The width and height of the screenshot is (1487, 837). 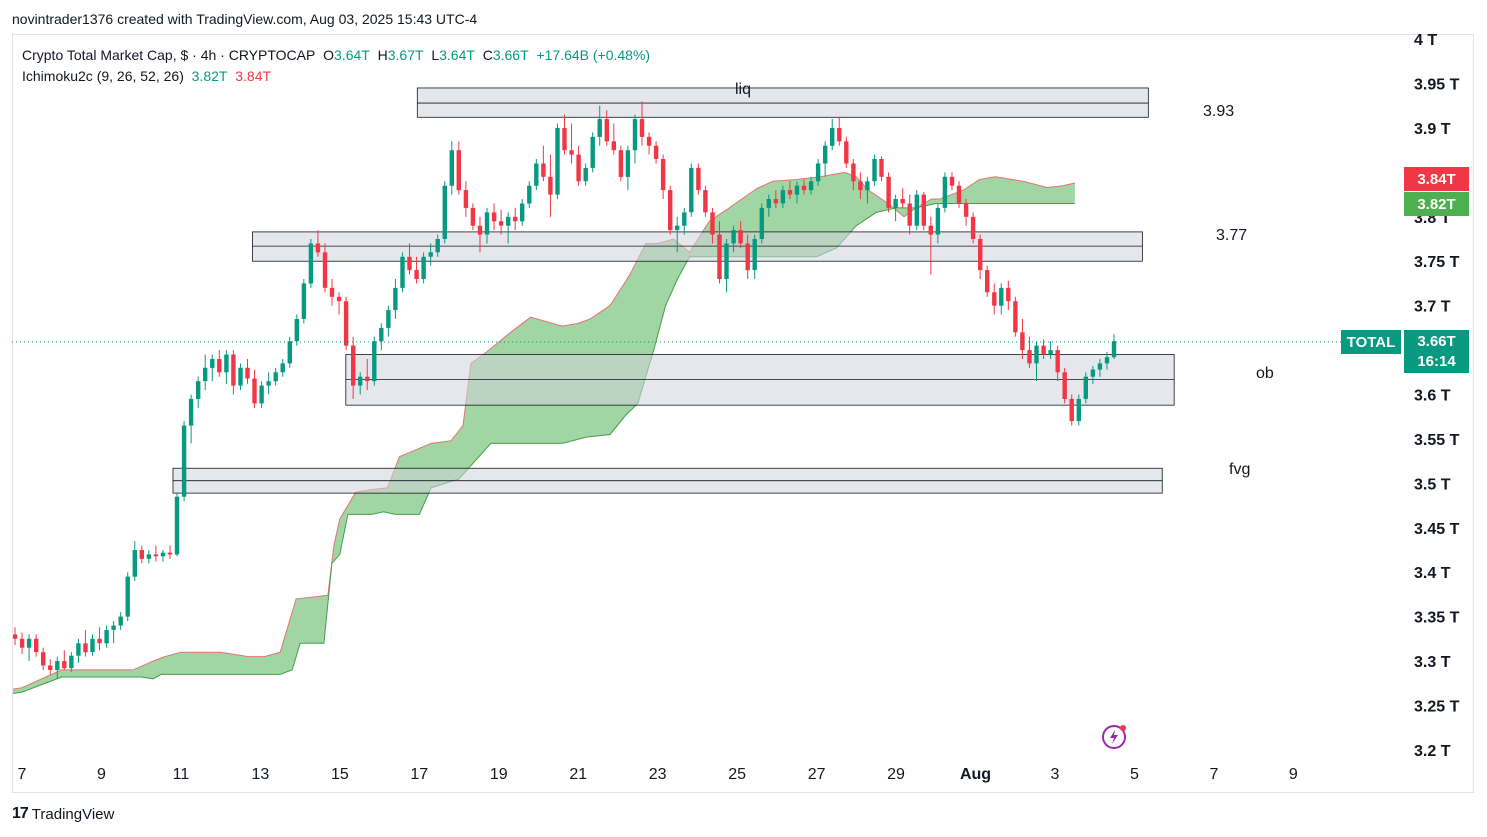 I want to click on x-tick-label: Aug, so click(x=975, y=774).